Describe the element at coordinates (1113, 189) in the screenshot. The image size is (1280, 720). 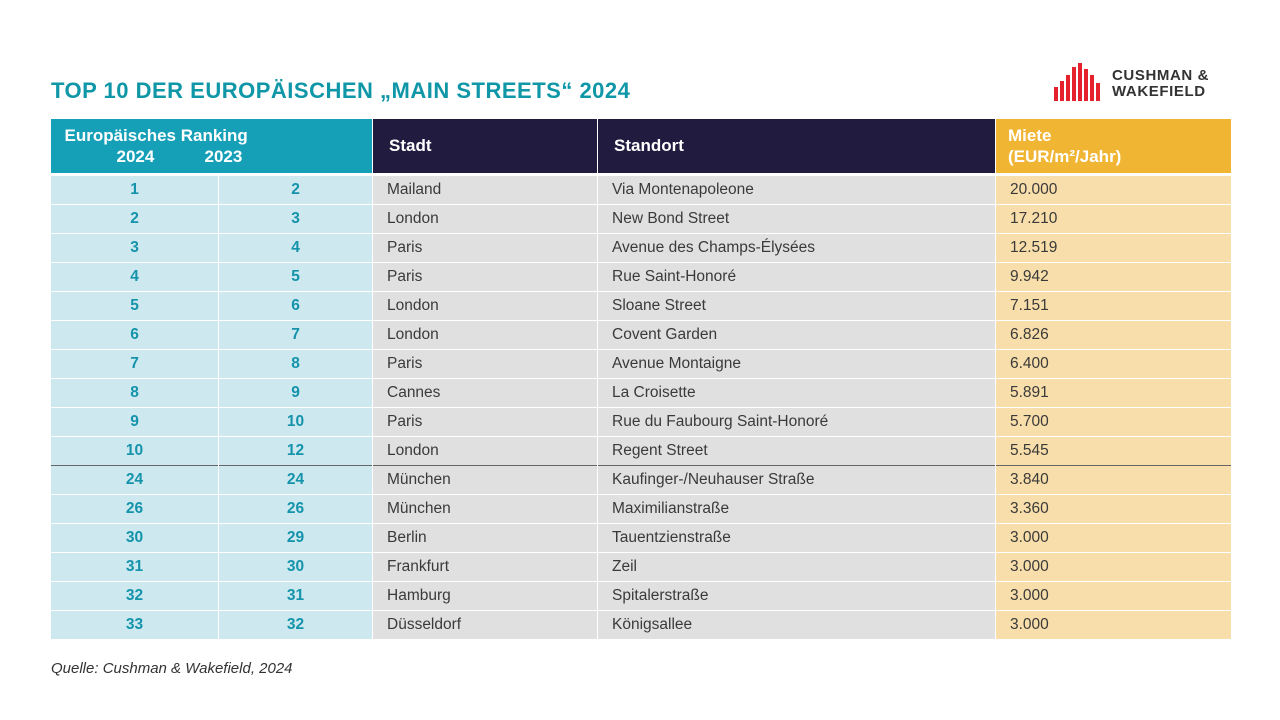
I see `rent-cell: 20.000` at that location.